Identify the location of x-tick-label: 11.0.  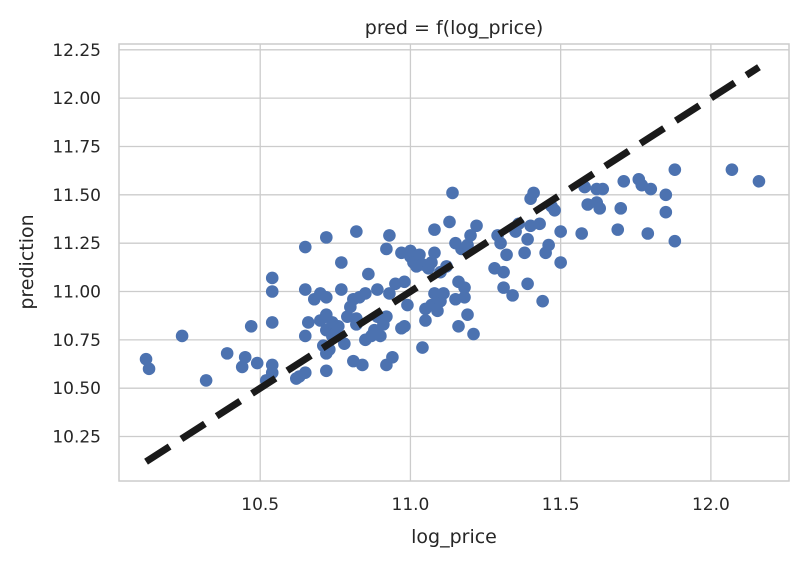
(411, 505).